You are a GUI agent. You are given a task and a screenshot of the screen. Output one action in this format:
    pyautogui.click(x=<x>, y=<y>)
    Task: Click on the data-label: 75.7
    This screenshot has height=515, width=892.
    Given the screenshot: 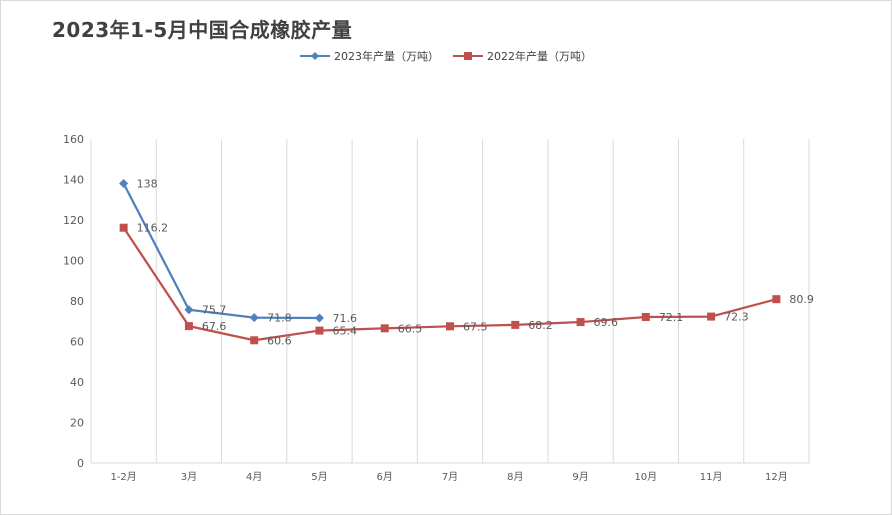 What is the action you would take?
    pyautogui.click(x=214, y=310)
    